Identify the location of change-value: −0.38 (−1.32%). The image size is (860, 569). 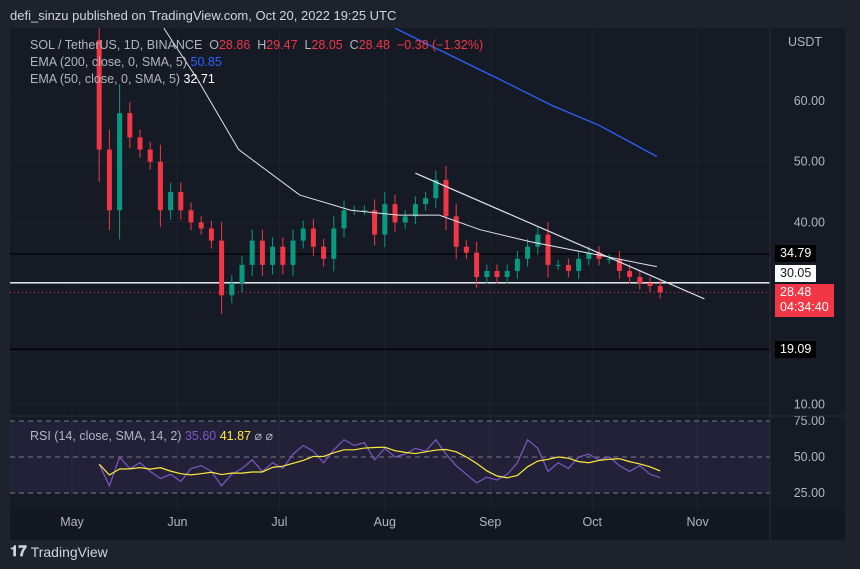
(440, 45).